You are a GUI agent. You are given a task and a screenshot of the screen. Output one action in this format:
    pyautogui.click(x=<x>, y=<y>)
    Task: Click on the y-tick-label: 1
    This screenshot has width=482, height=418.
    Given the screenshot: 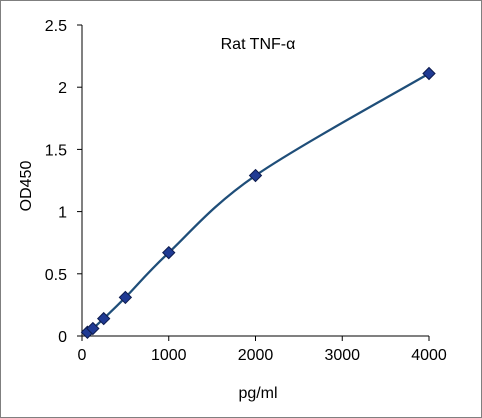 What is the action you would take?
    pyautogui.click(x=62, y=213)
    